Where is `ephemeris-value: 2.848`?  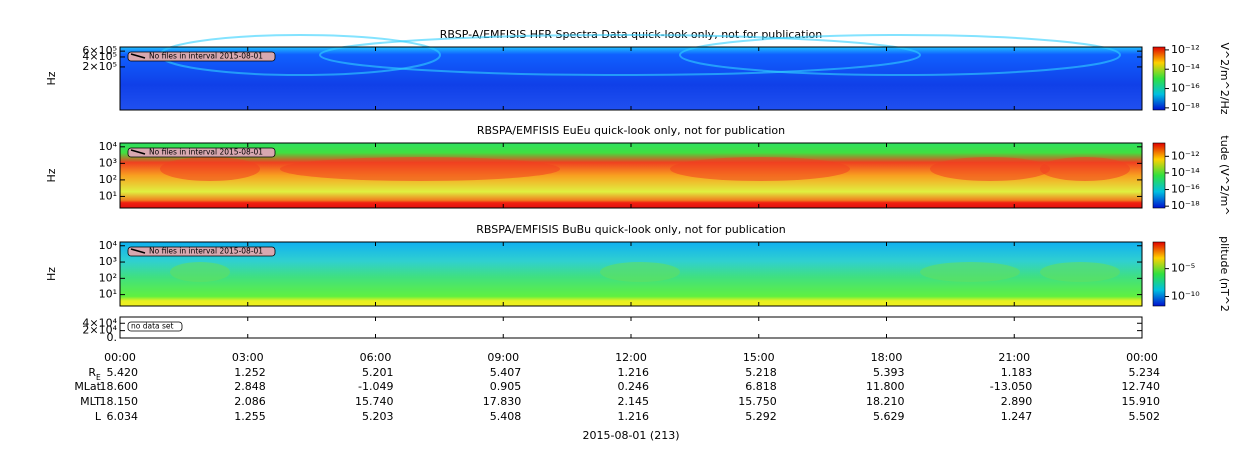
ephemeris-value: 2.848 is located at coordinates (250, 386).